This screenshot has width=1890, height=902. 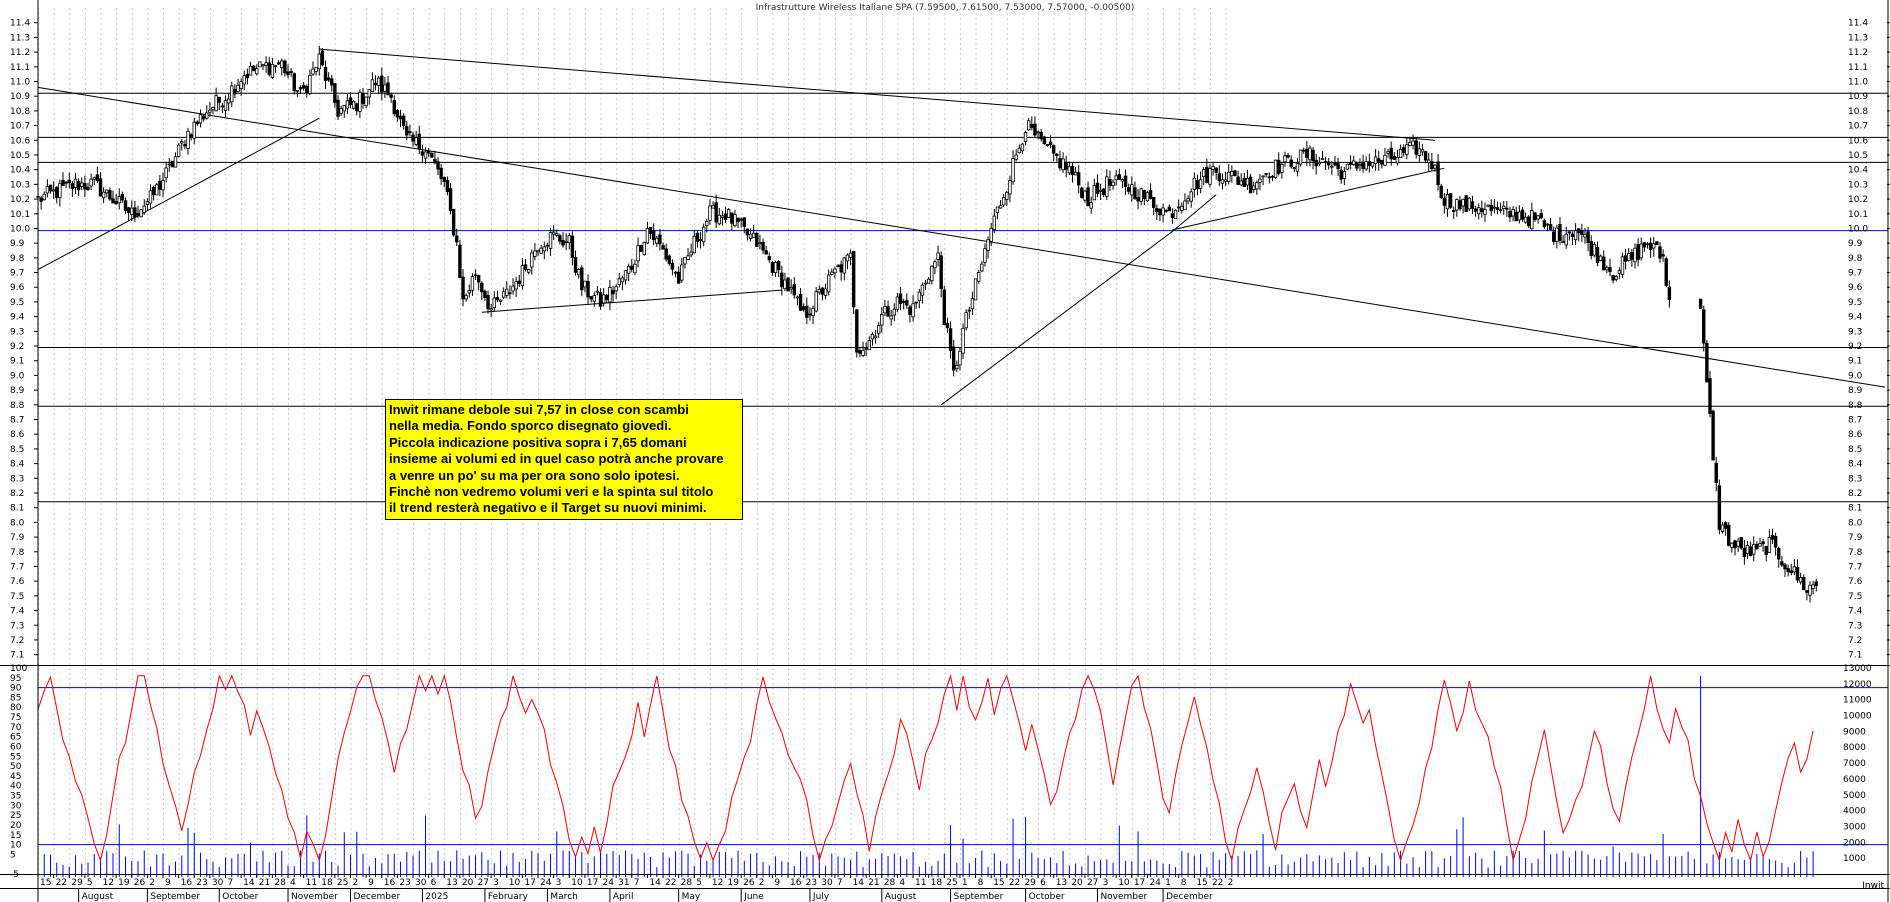 What do you see at coordinates (1858, 127) in the screenshot?
I see `price-tick-right: 10.7` at bounding box center [1858, 127].